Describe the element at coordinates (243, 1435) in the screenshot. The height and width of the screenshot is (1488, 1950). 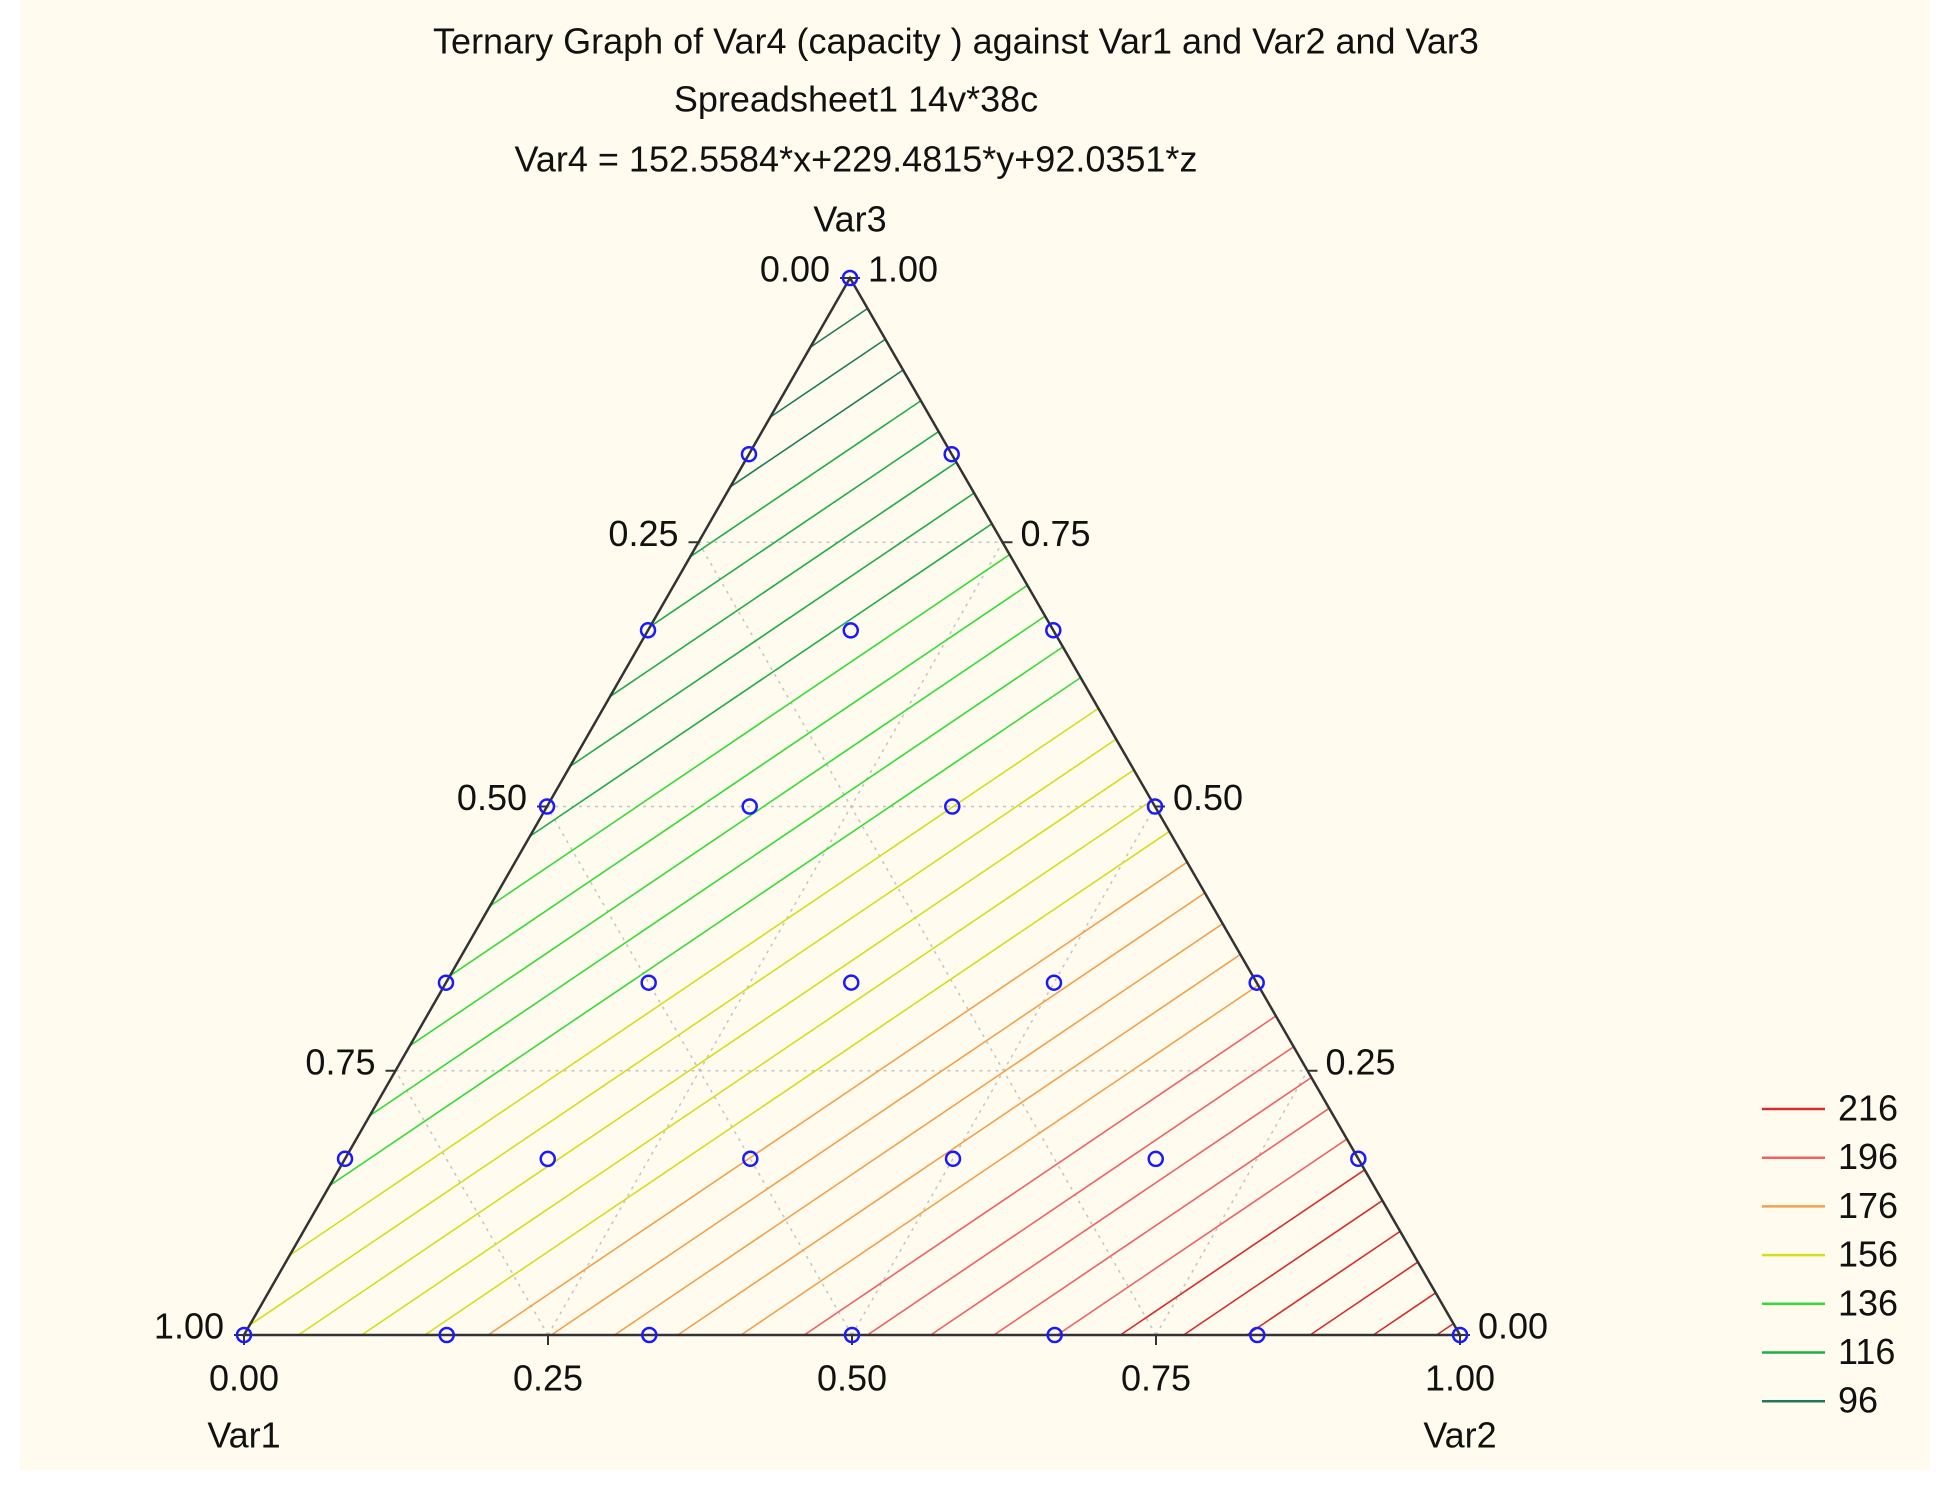
I see `axis-title: Var1` at that location.